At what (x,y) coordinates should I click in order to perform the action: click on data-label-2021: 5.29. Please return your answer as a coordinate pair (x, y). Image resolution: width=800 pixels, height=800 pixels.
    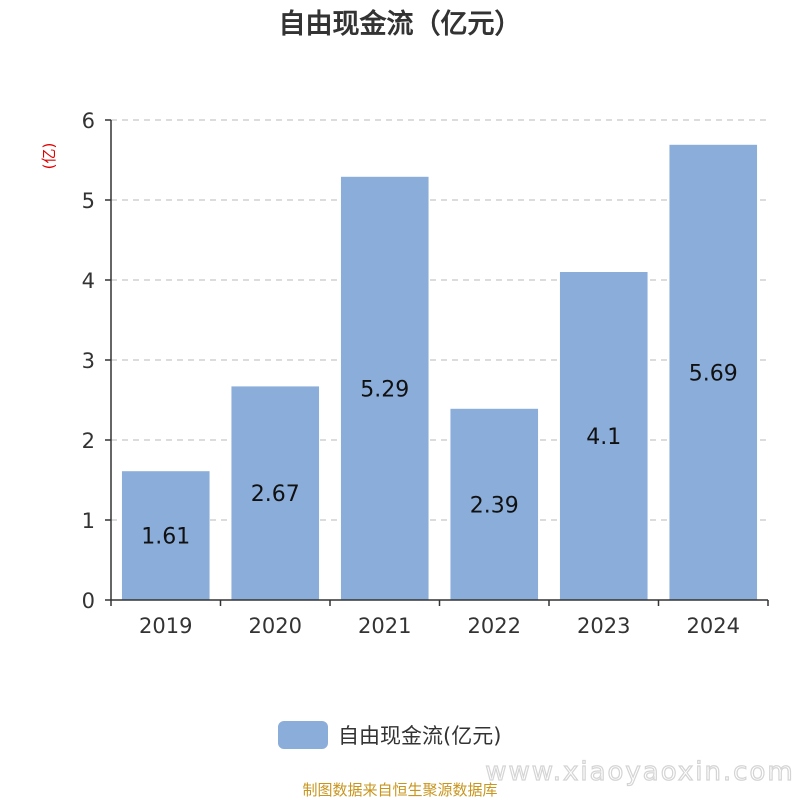
    Looking at the image, I should click on (384, 389).